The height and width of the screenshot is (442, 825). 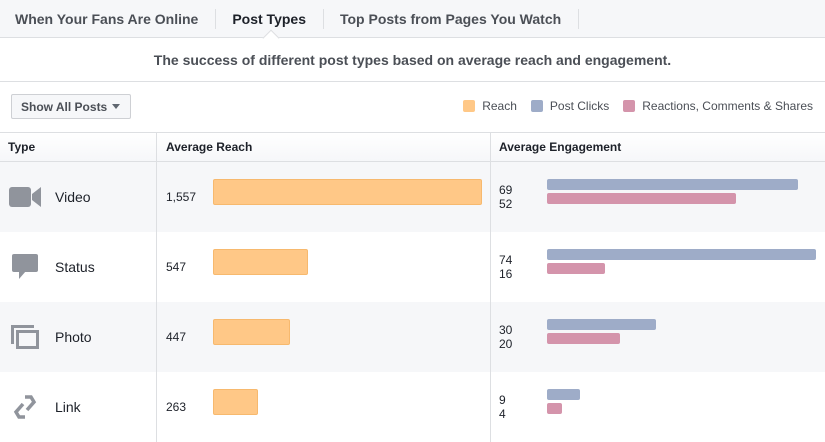 What do you see at coordinates (25, 197) in the screenshot?
I see `video-icon` at bounding box center [25, 197].